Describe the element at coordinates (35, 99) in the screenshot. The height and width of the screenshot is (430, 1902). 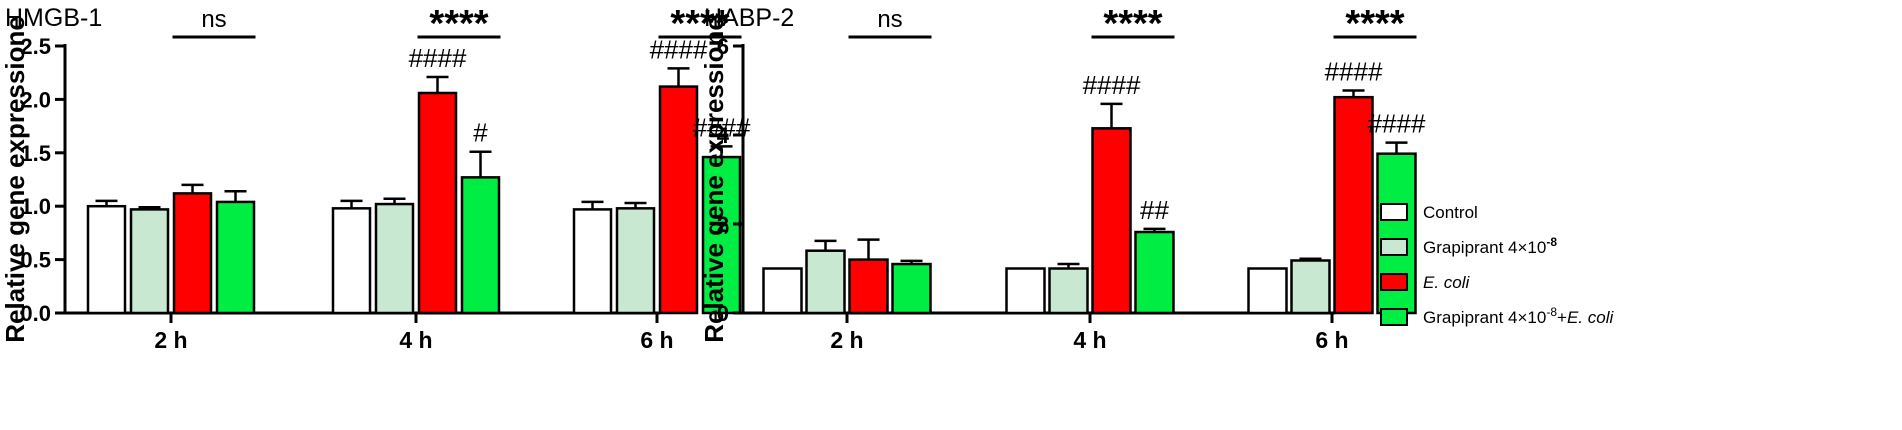
I see `y-tick-label: 2.0` at that location.